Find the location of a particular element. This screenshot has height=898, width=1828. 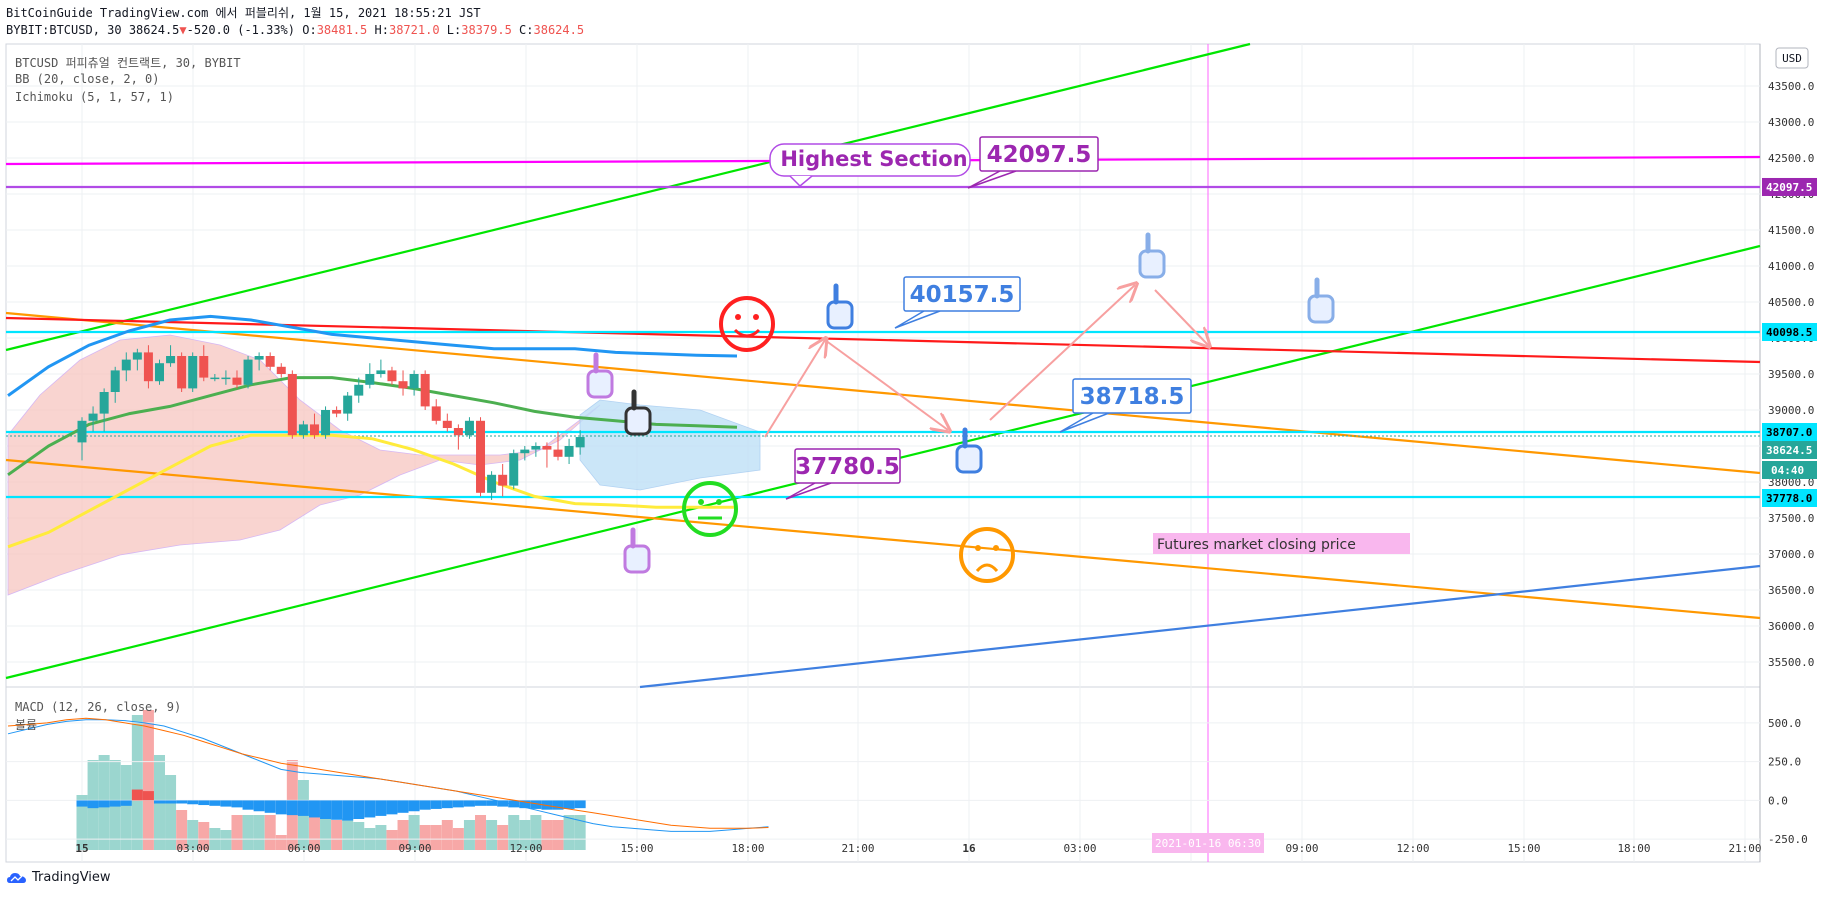

last-price-text: 38624.5 is located at coordinates (154, 30).